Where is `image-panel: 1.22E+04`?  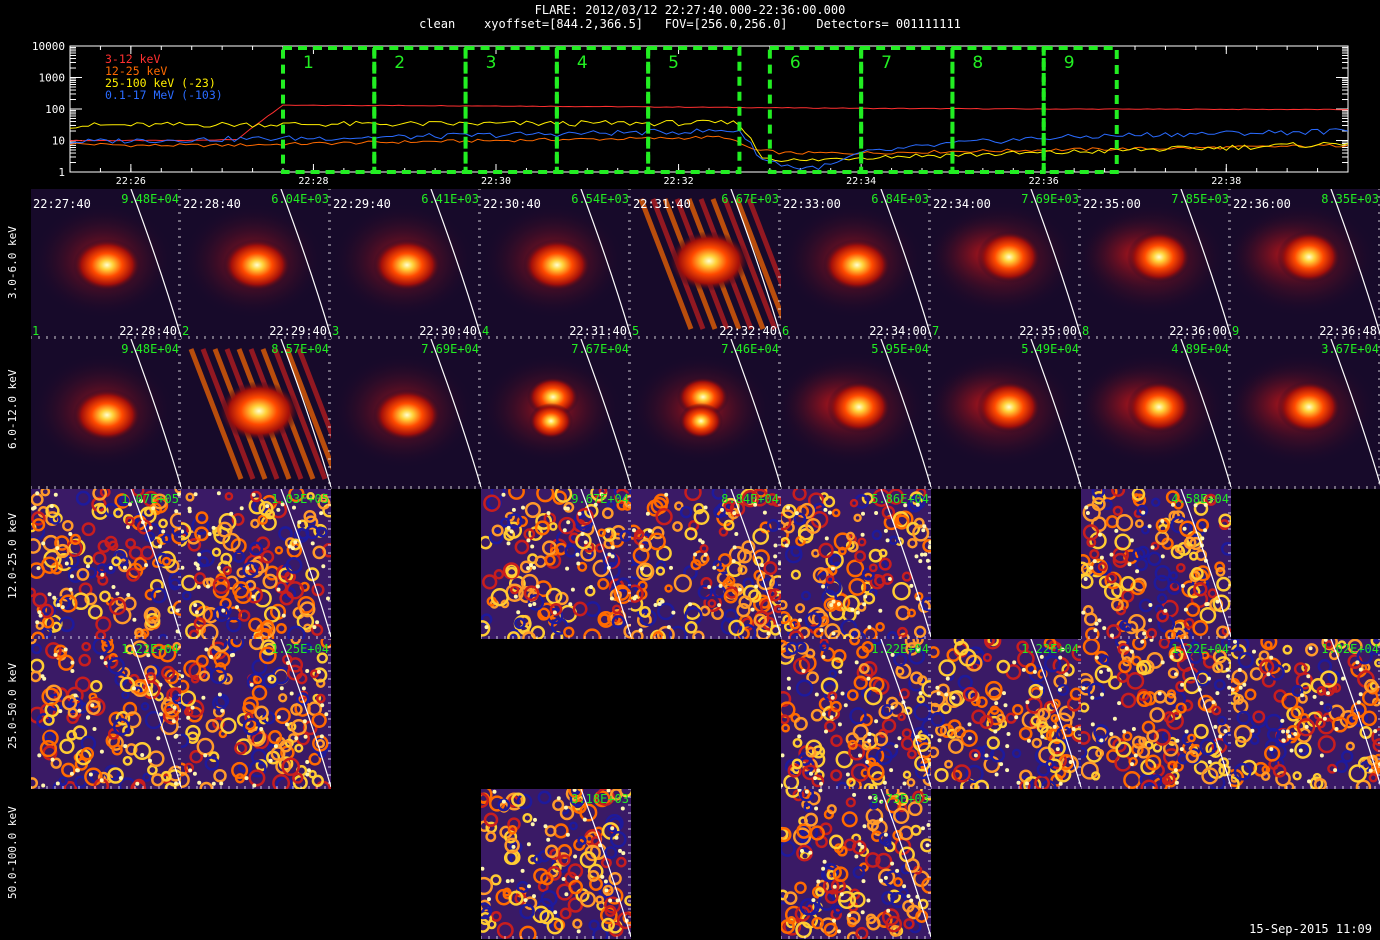
image-panel: 1.22E+04 is located at coordinates (106, 714).